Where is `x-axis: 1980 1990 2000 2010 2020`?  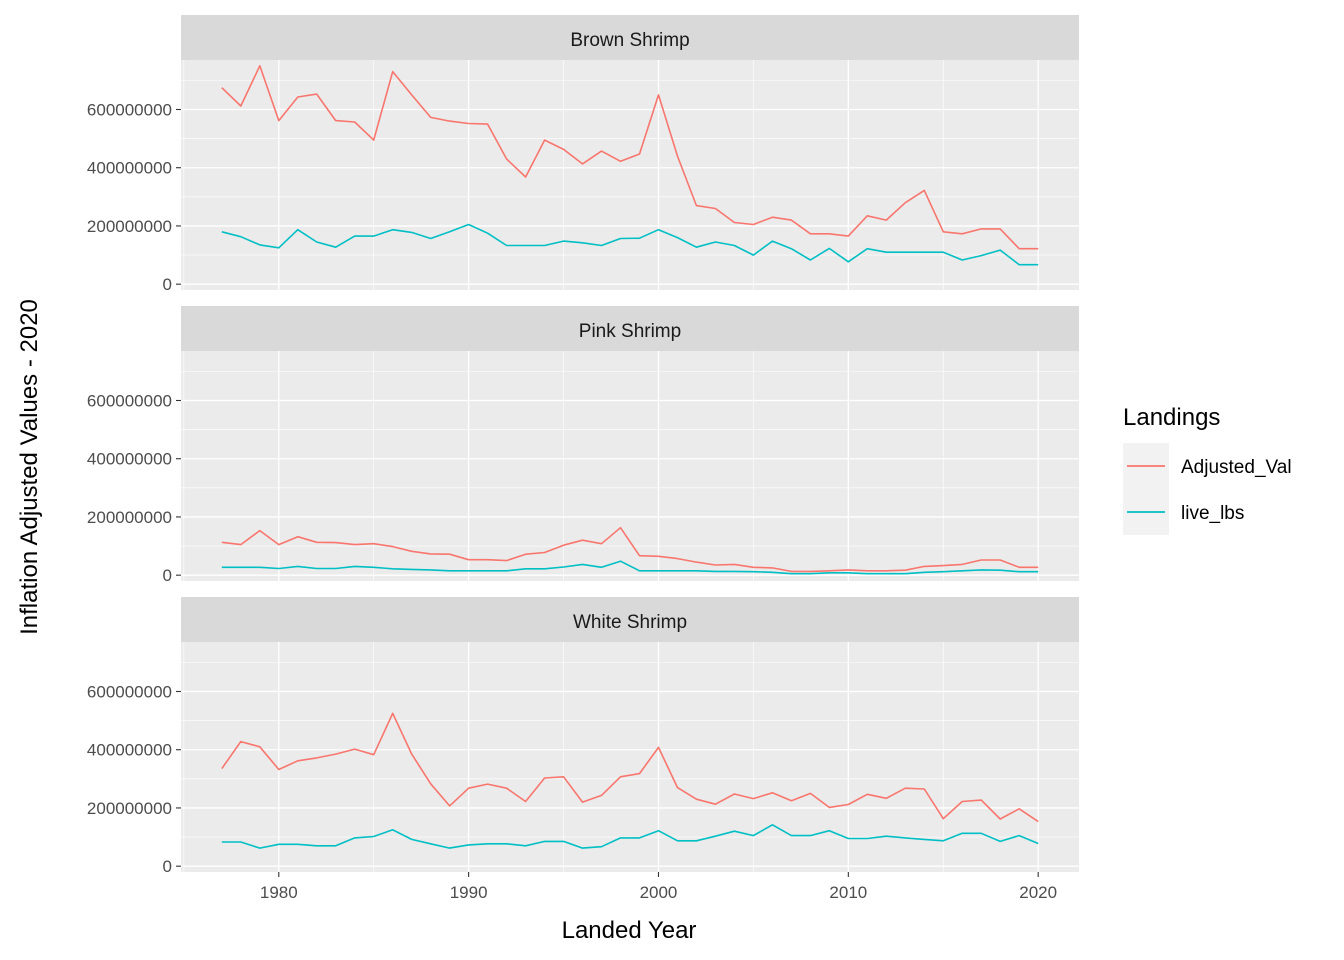
x-axis: 1980 1990 2000 2010 2020 is located at coordinates (658, 887).